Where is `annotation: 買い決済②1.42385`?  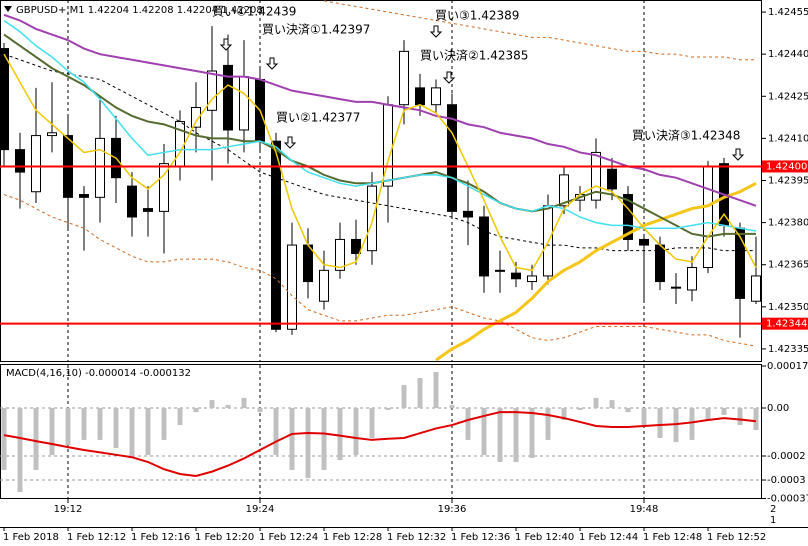 annotation: 買い決済②1.42385 is located at coordinates (474, 55).